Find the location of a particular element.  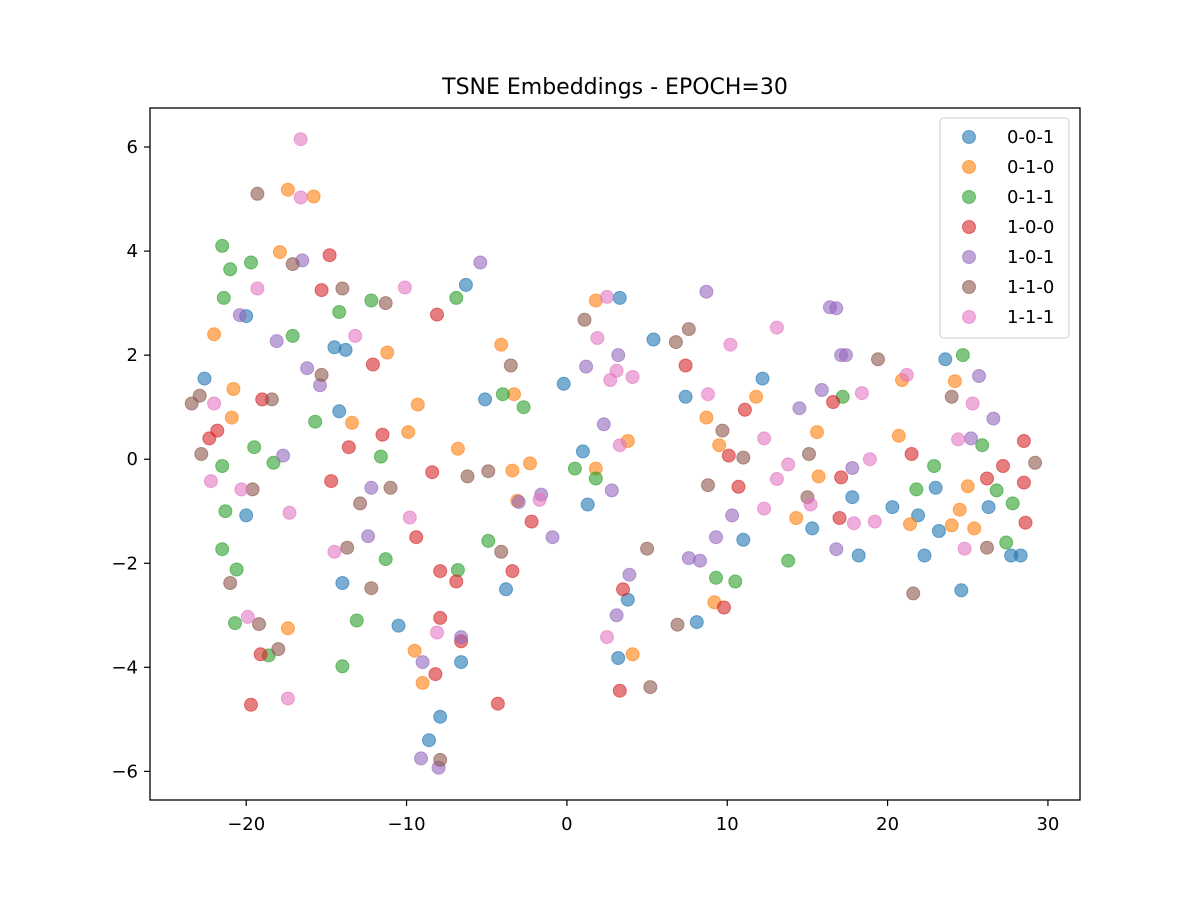

legend: 0-0-1 0-1-0 0-1-1 1-0-0 1-0-1 1-1-0 1-1-1 is located at coordinates (1004, 228).